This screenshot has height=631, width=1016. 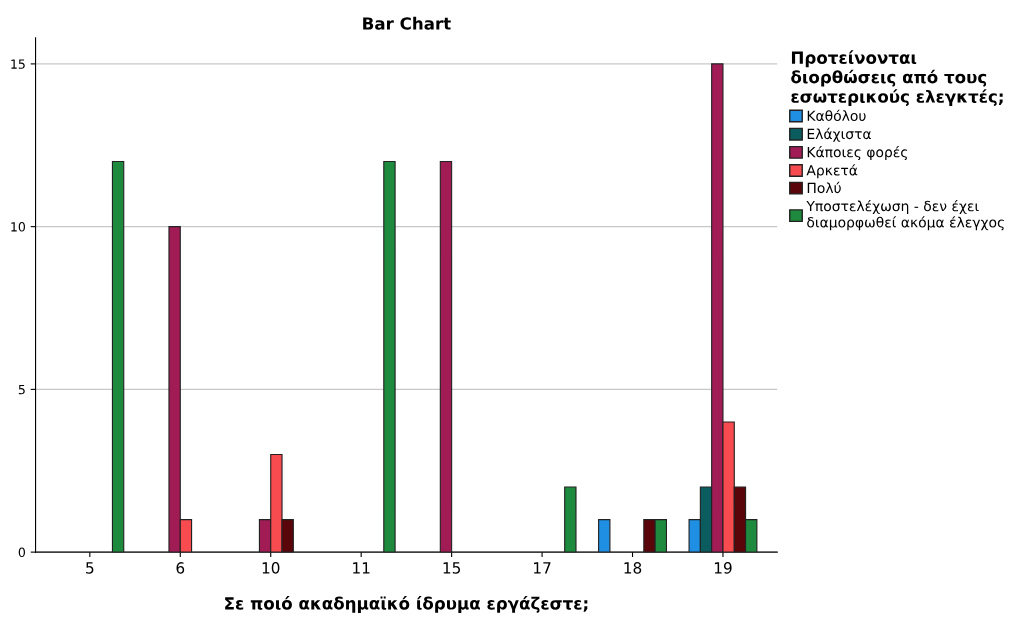 What do you see at coordinates (452, 568) in the screenshot?
I see `x-tick-label: 15` at bounding box center [452, 568].